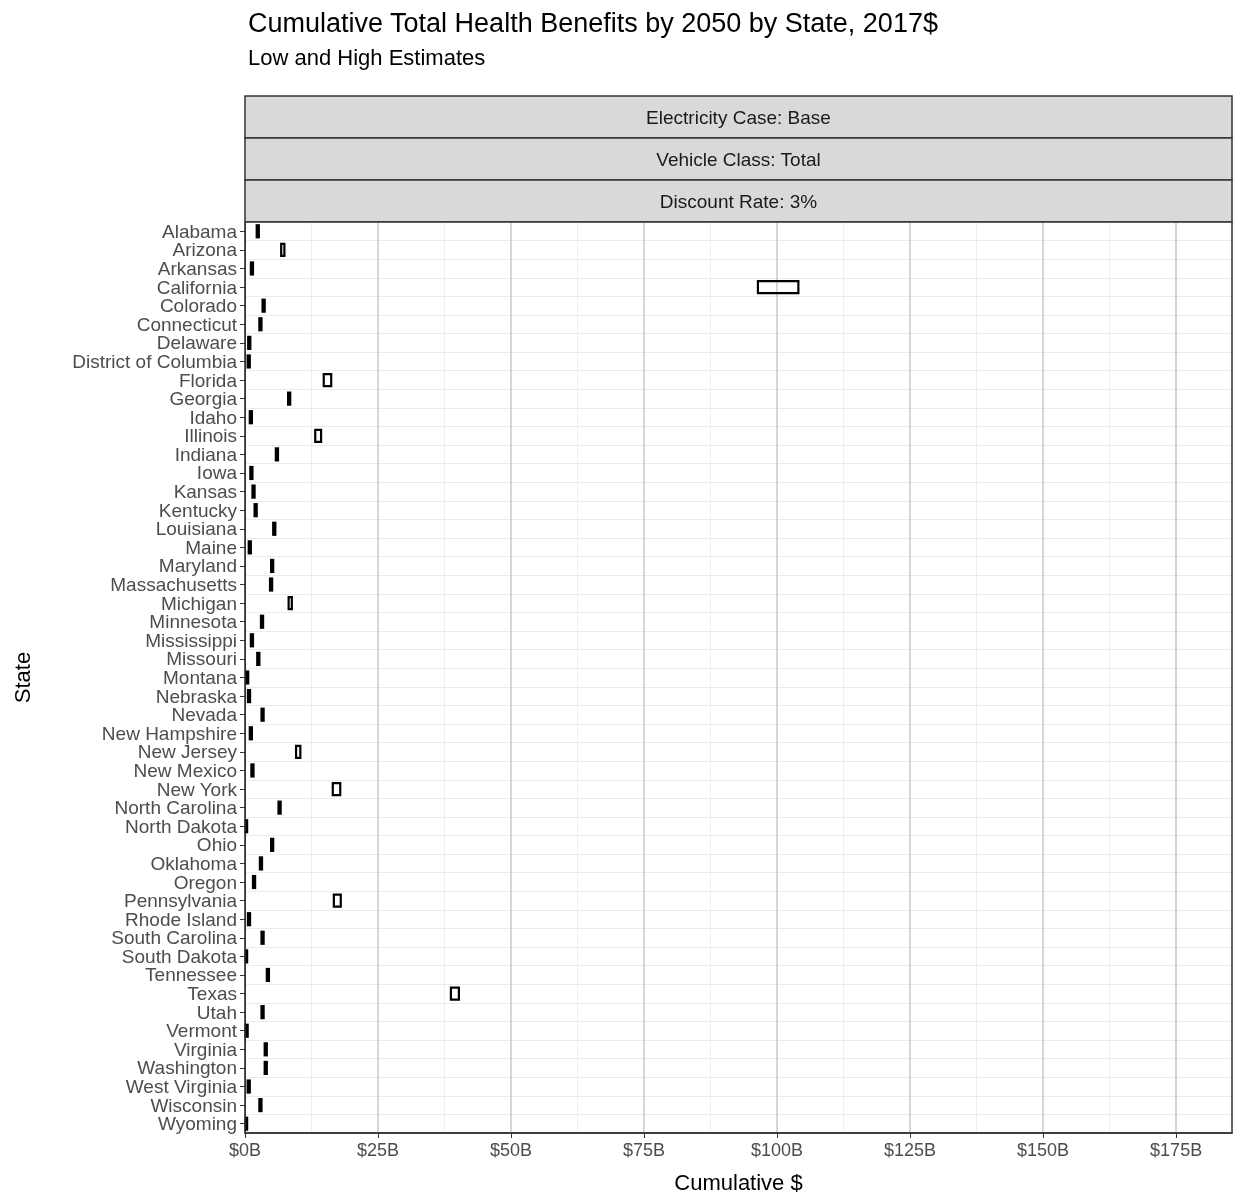 This screenshot has width=1236, height=1199. Describe the element at coordinates (593, 22) in the screenshot. I see `chart-title: Cumulative Total Health Benefits by 2050 by State, 2017$` at that location.